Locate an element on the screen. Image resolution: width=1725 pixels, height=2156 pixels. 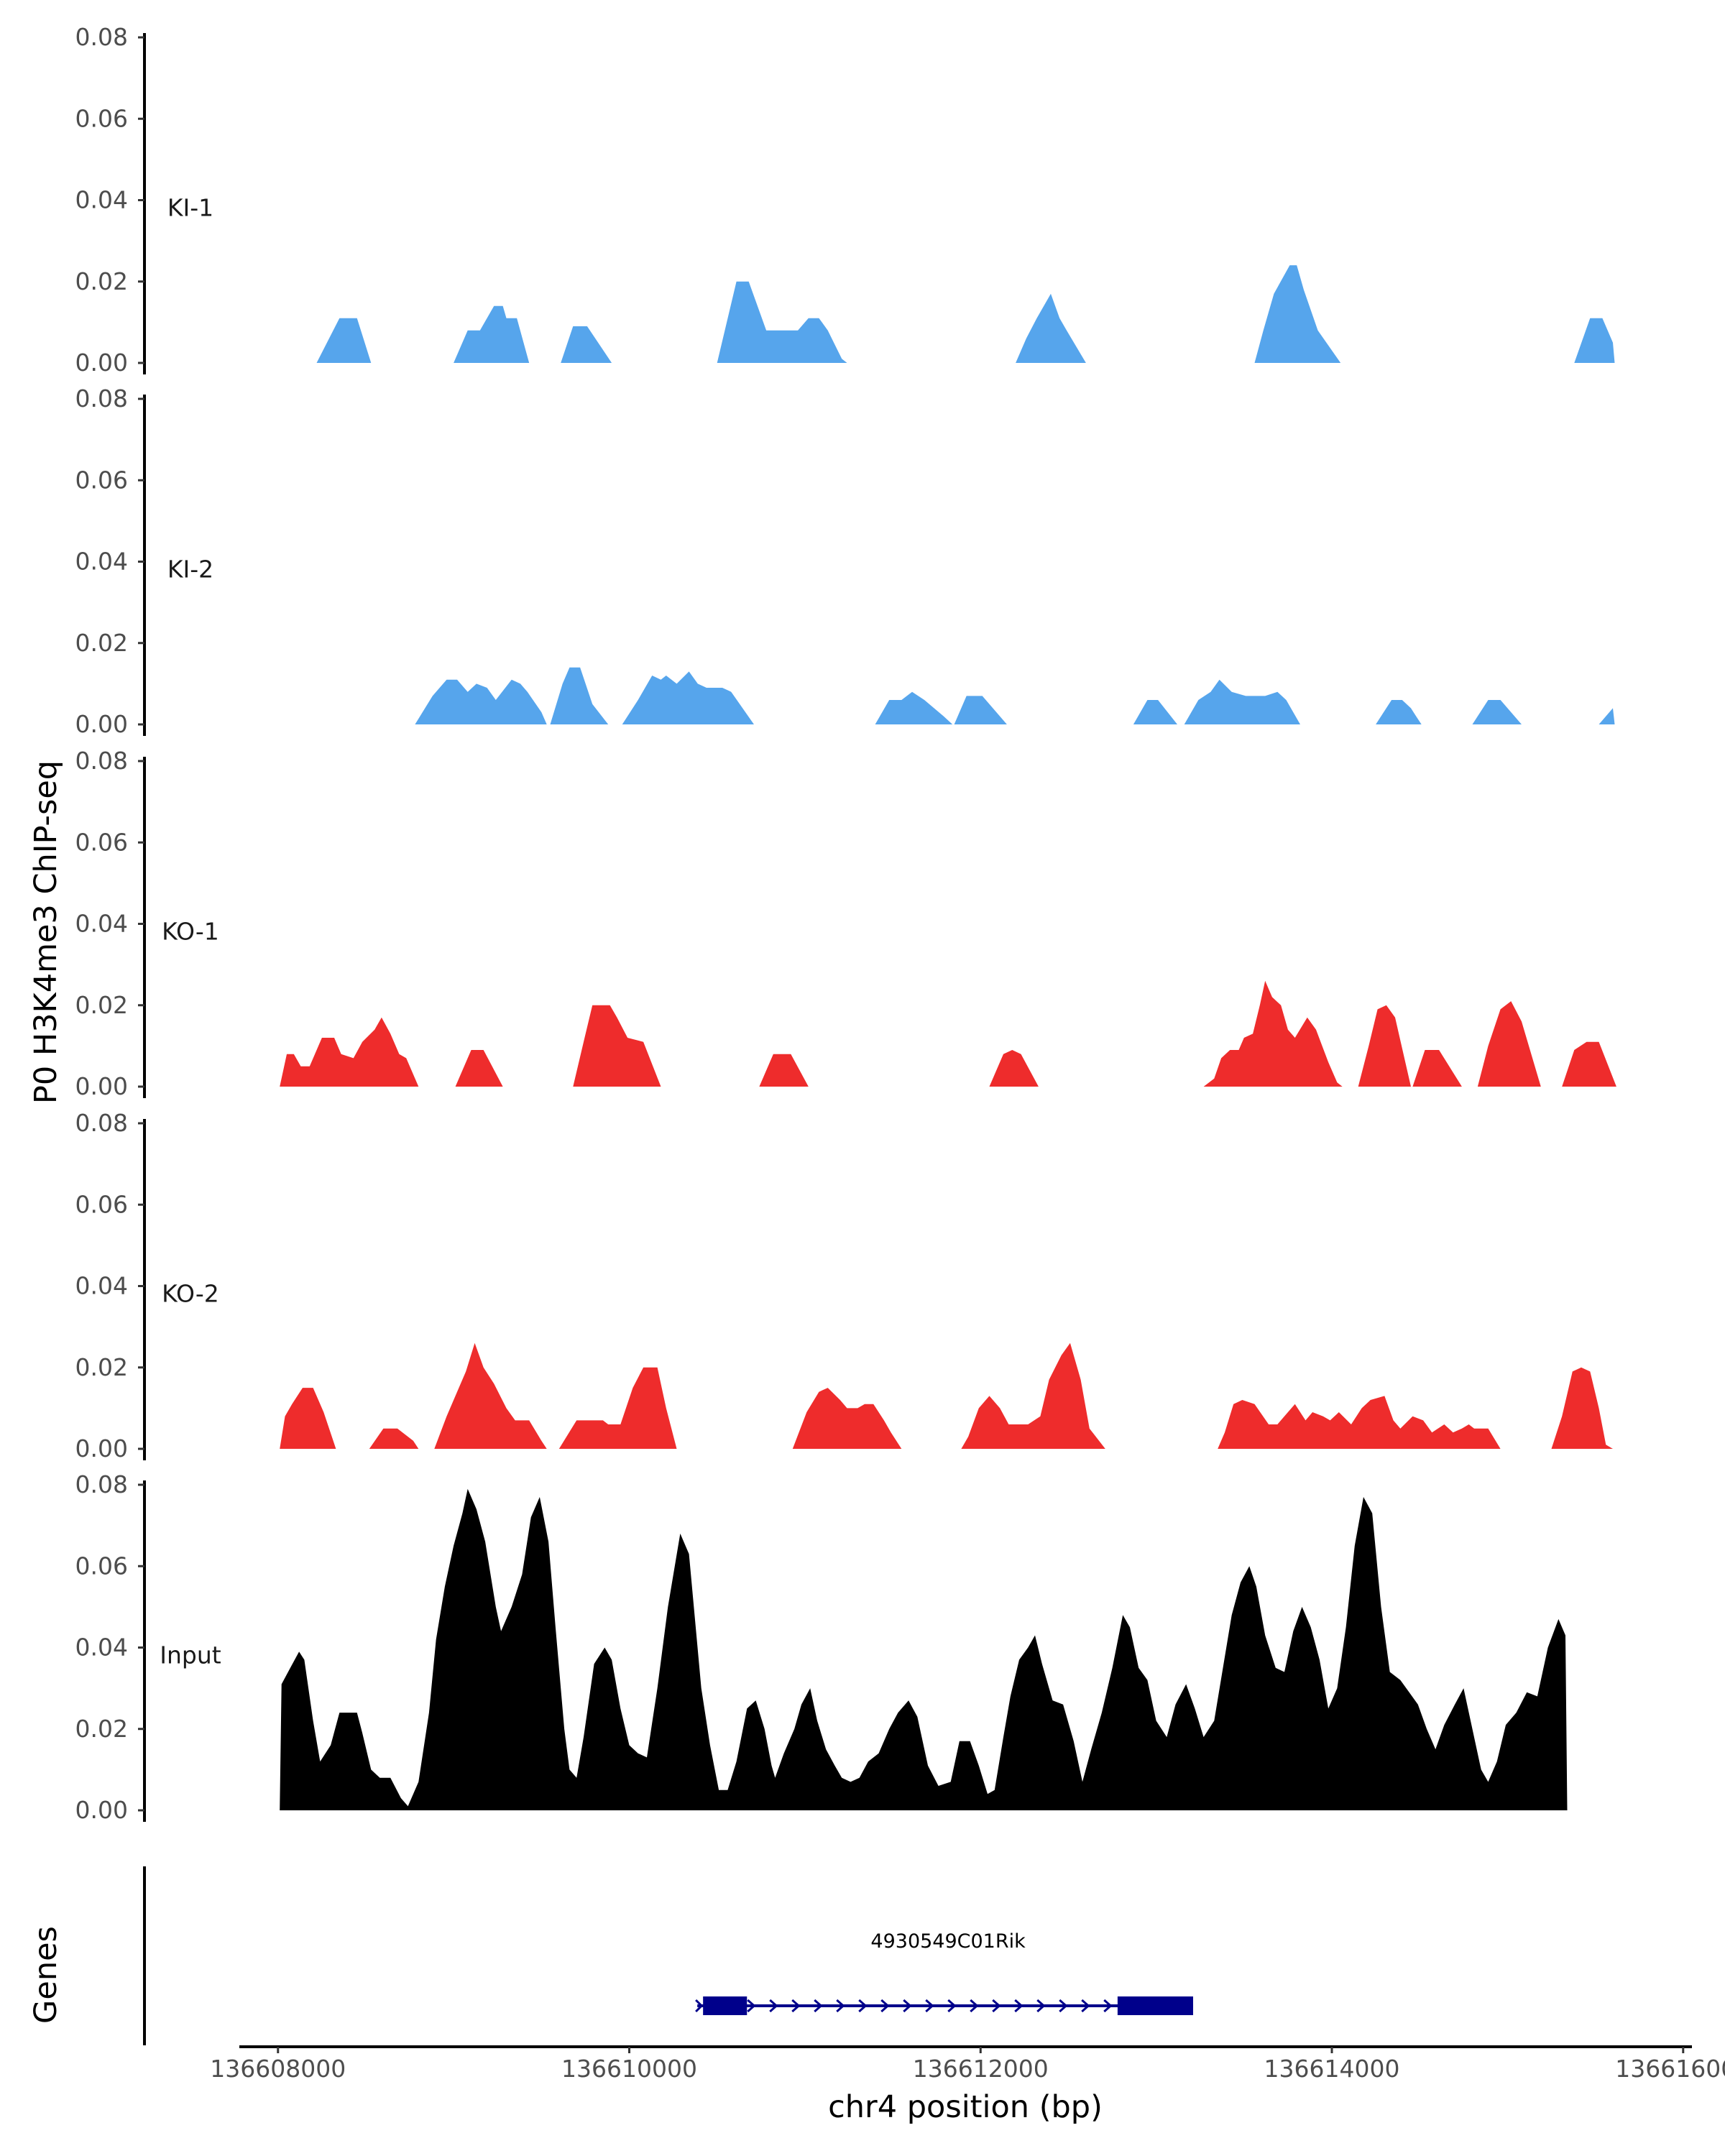
x-tick-label: 136610000 is located at coordinates (629, 2069).